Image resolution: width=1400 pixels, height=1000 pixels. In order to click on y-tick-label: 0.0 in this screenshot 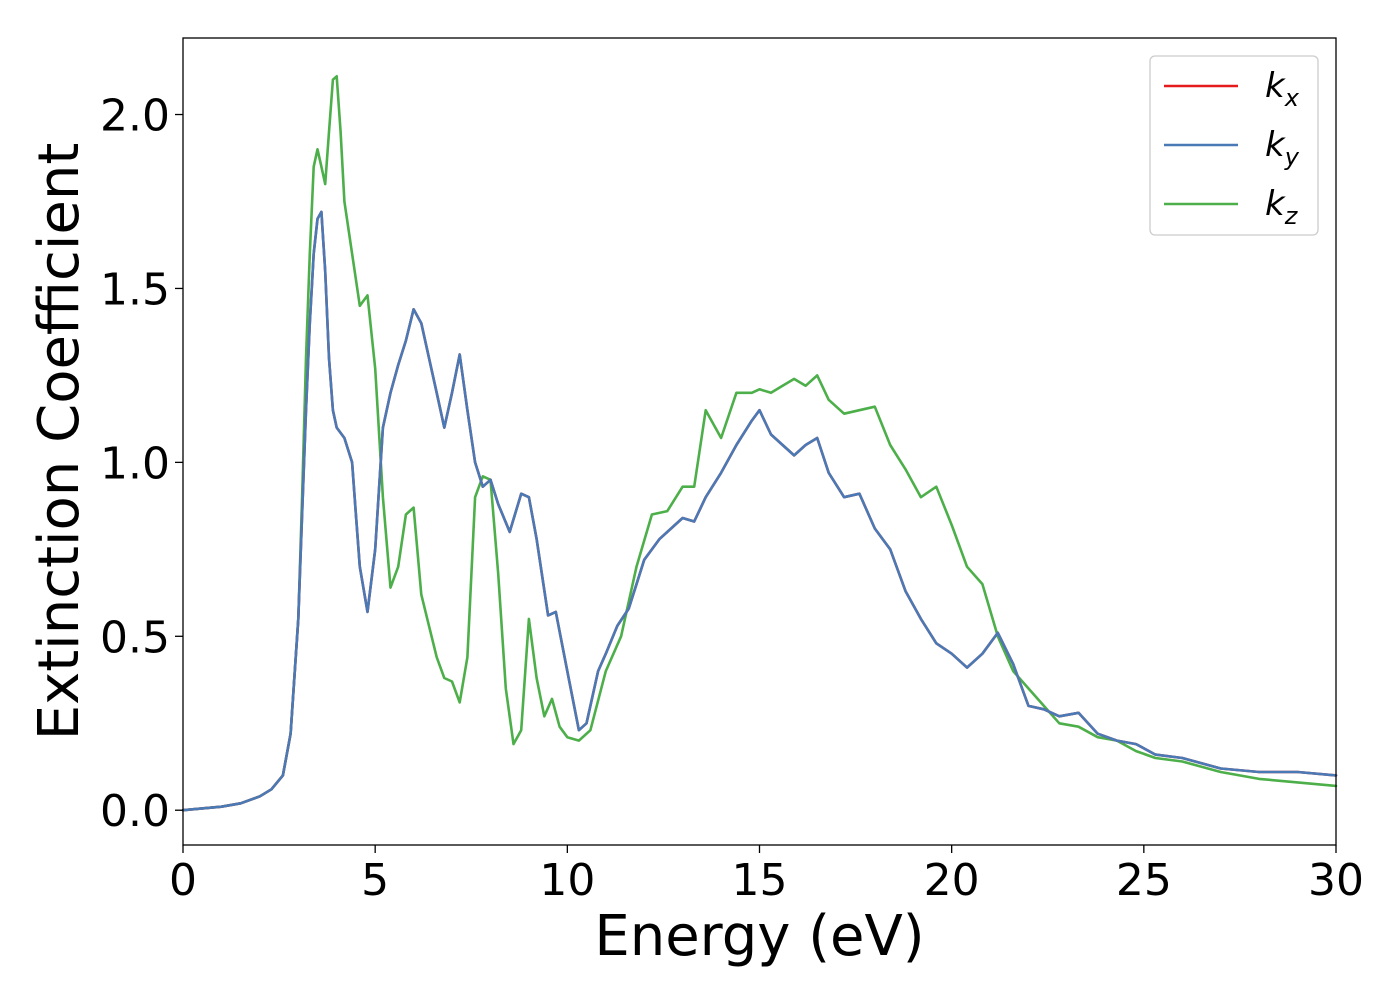, I will do `click(135, 811)`.